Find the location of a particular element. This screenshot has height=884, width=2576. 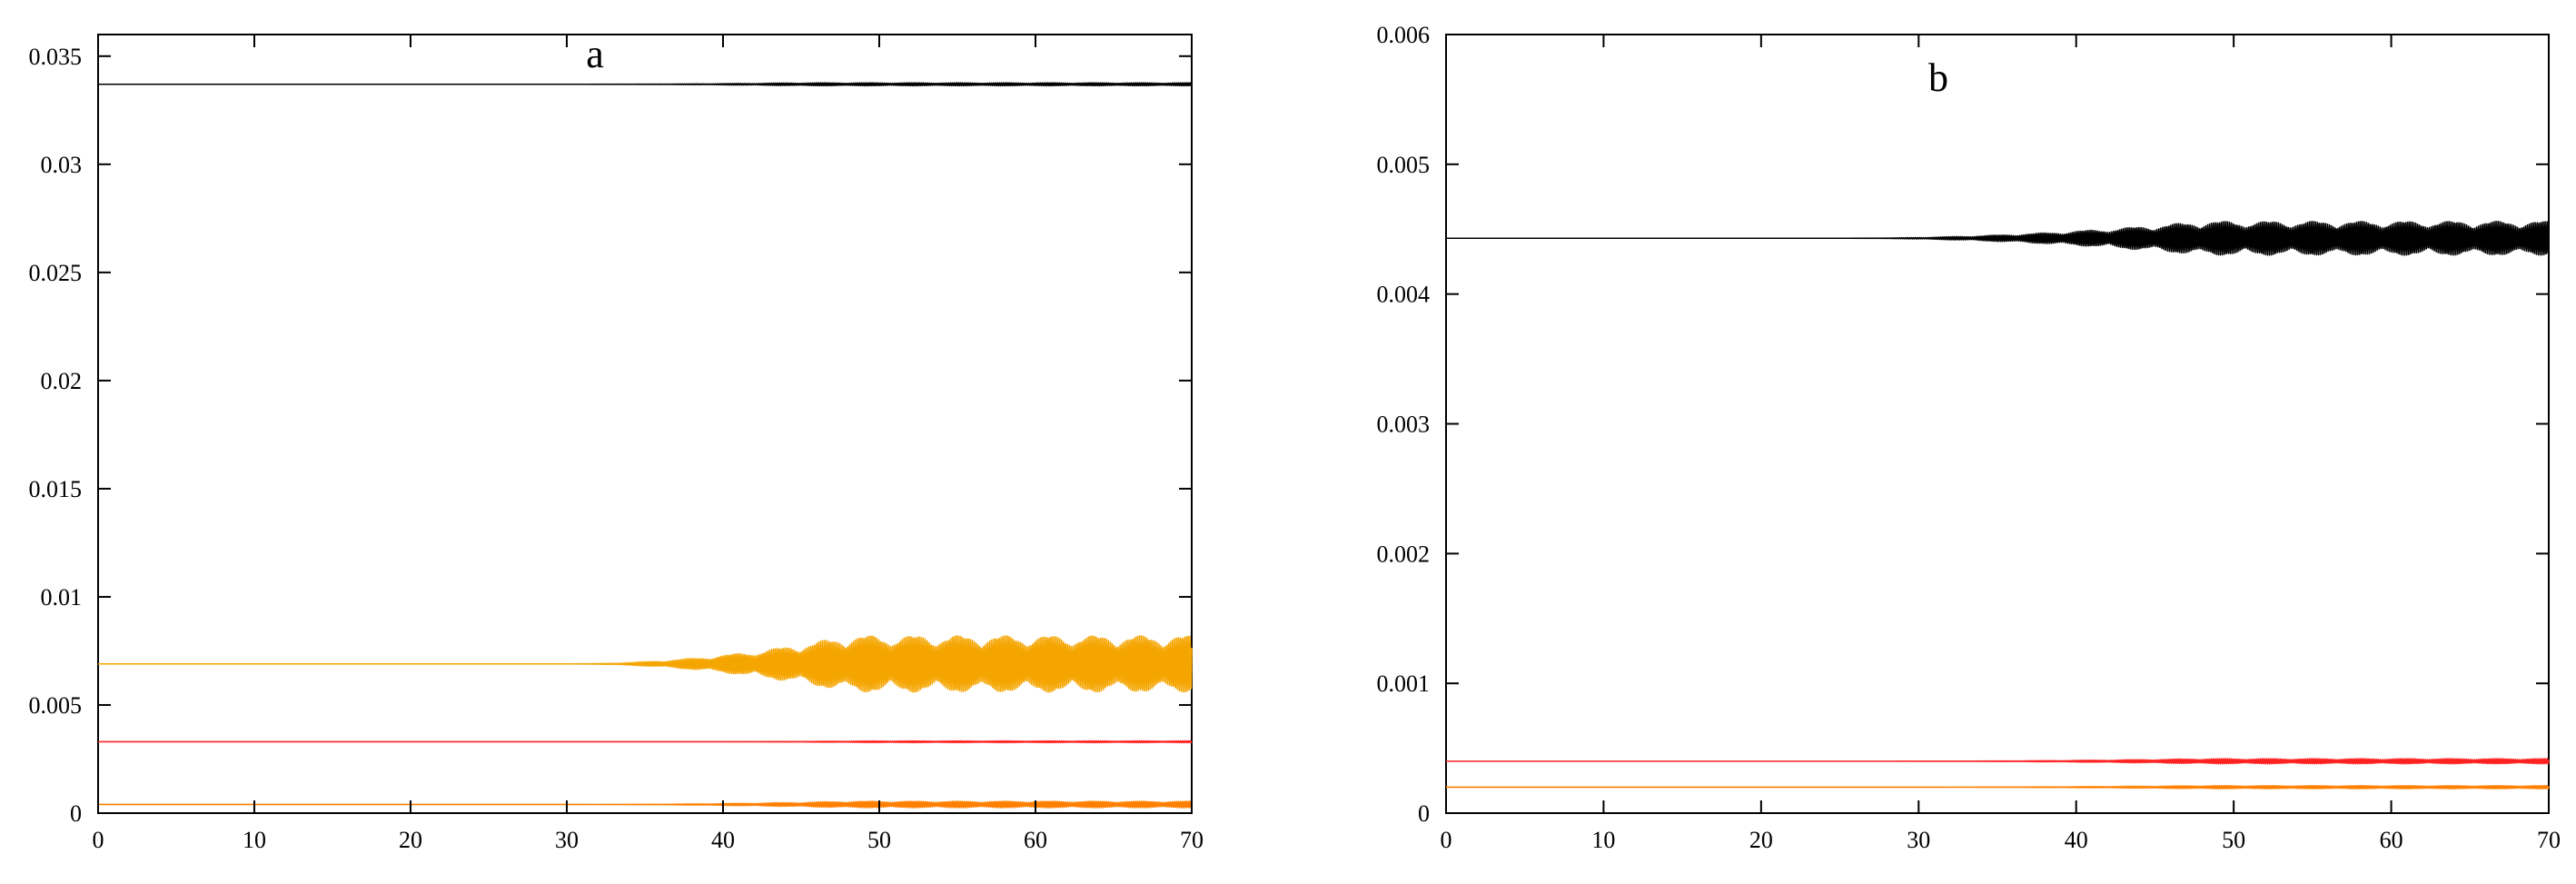

panel-b-x-tick-label: 10 is located at coordinates (1603, 840).